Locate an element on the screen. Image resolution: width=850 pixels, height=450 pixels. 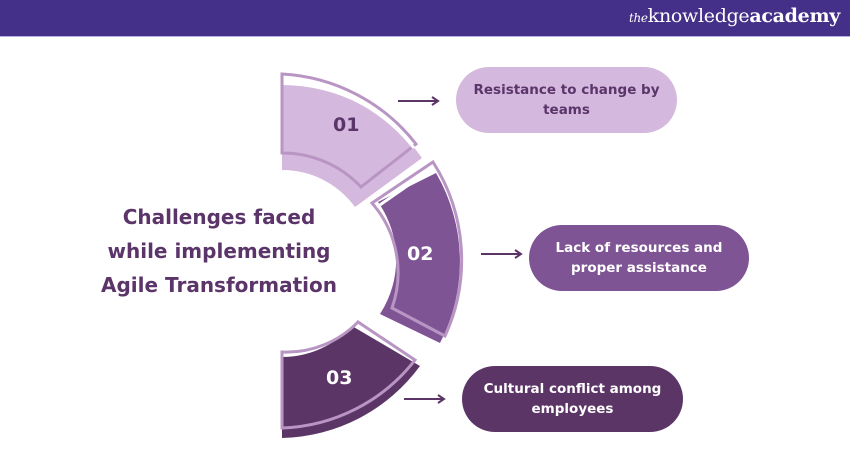
challenge-card-03: Cultural conflict among employees is located at coordinates (572, 399).